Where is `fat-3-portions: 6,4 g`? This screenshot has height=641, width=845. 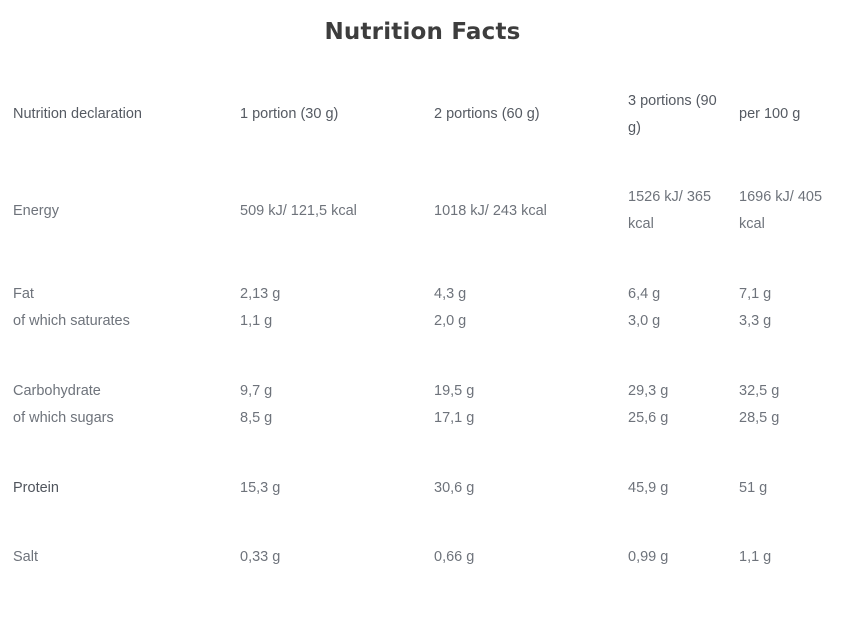 fat-3-portions: 6,4 g is located at coordinates (644, 294).